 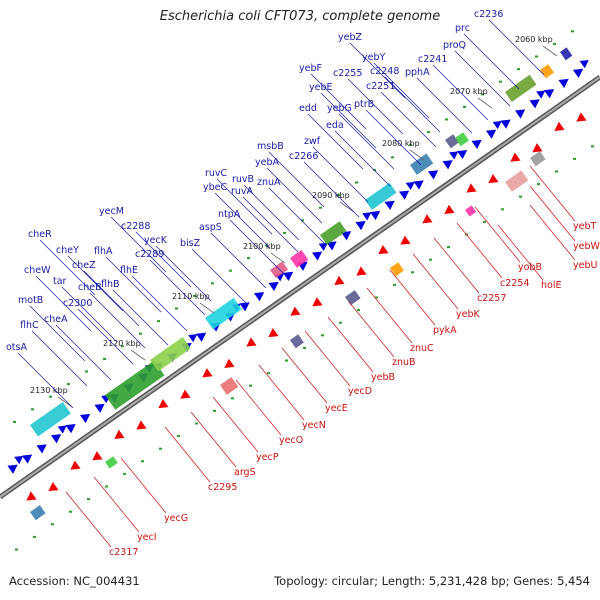 What do you see at coordinates (129, 270) in the screenshot?
I see `forward-gene-label: flhE` at bounding box center [129, 270].